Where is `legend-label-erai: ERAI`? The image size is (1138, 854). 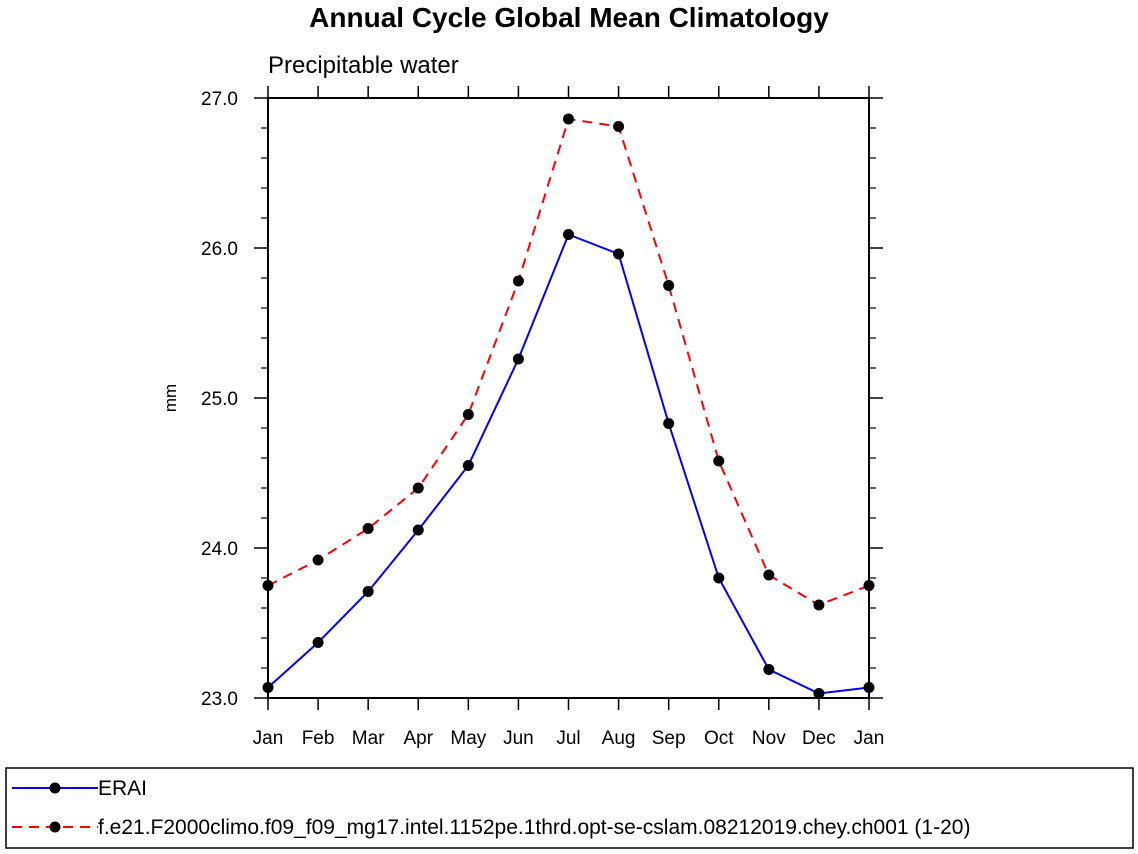 legend-label-erai: ERAI is located at coordinates (122, 788).